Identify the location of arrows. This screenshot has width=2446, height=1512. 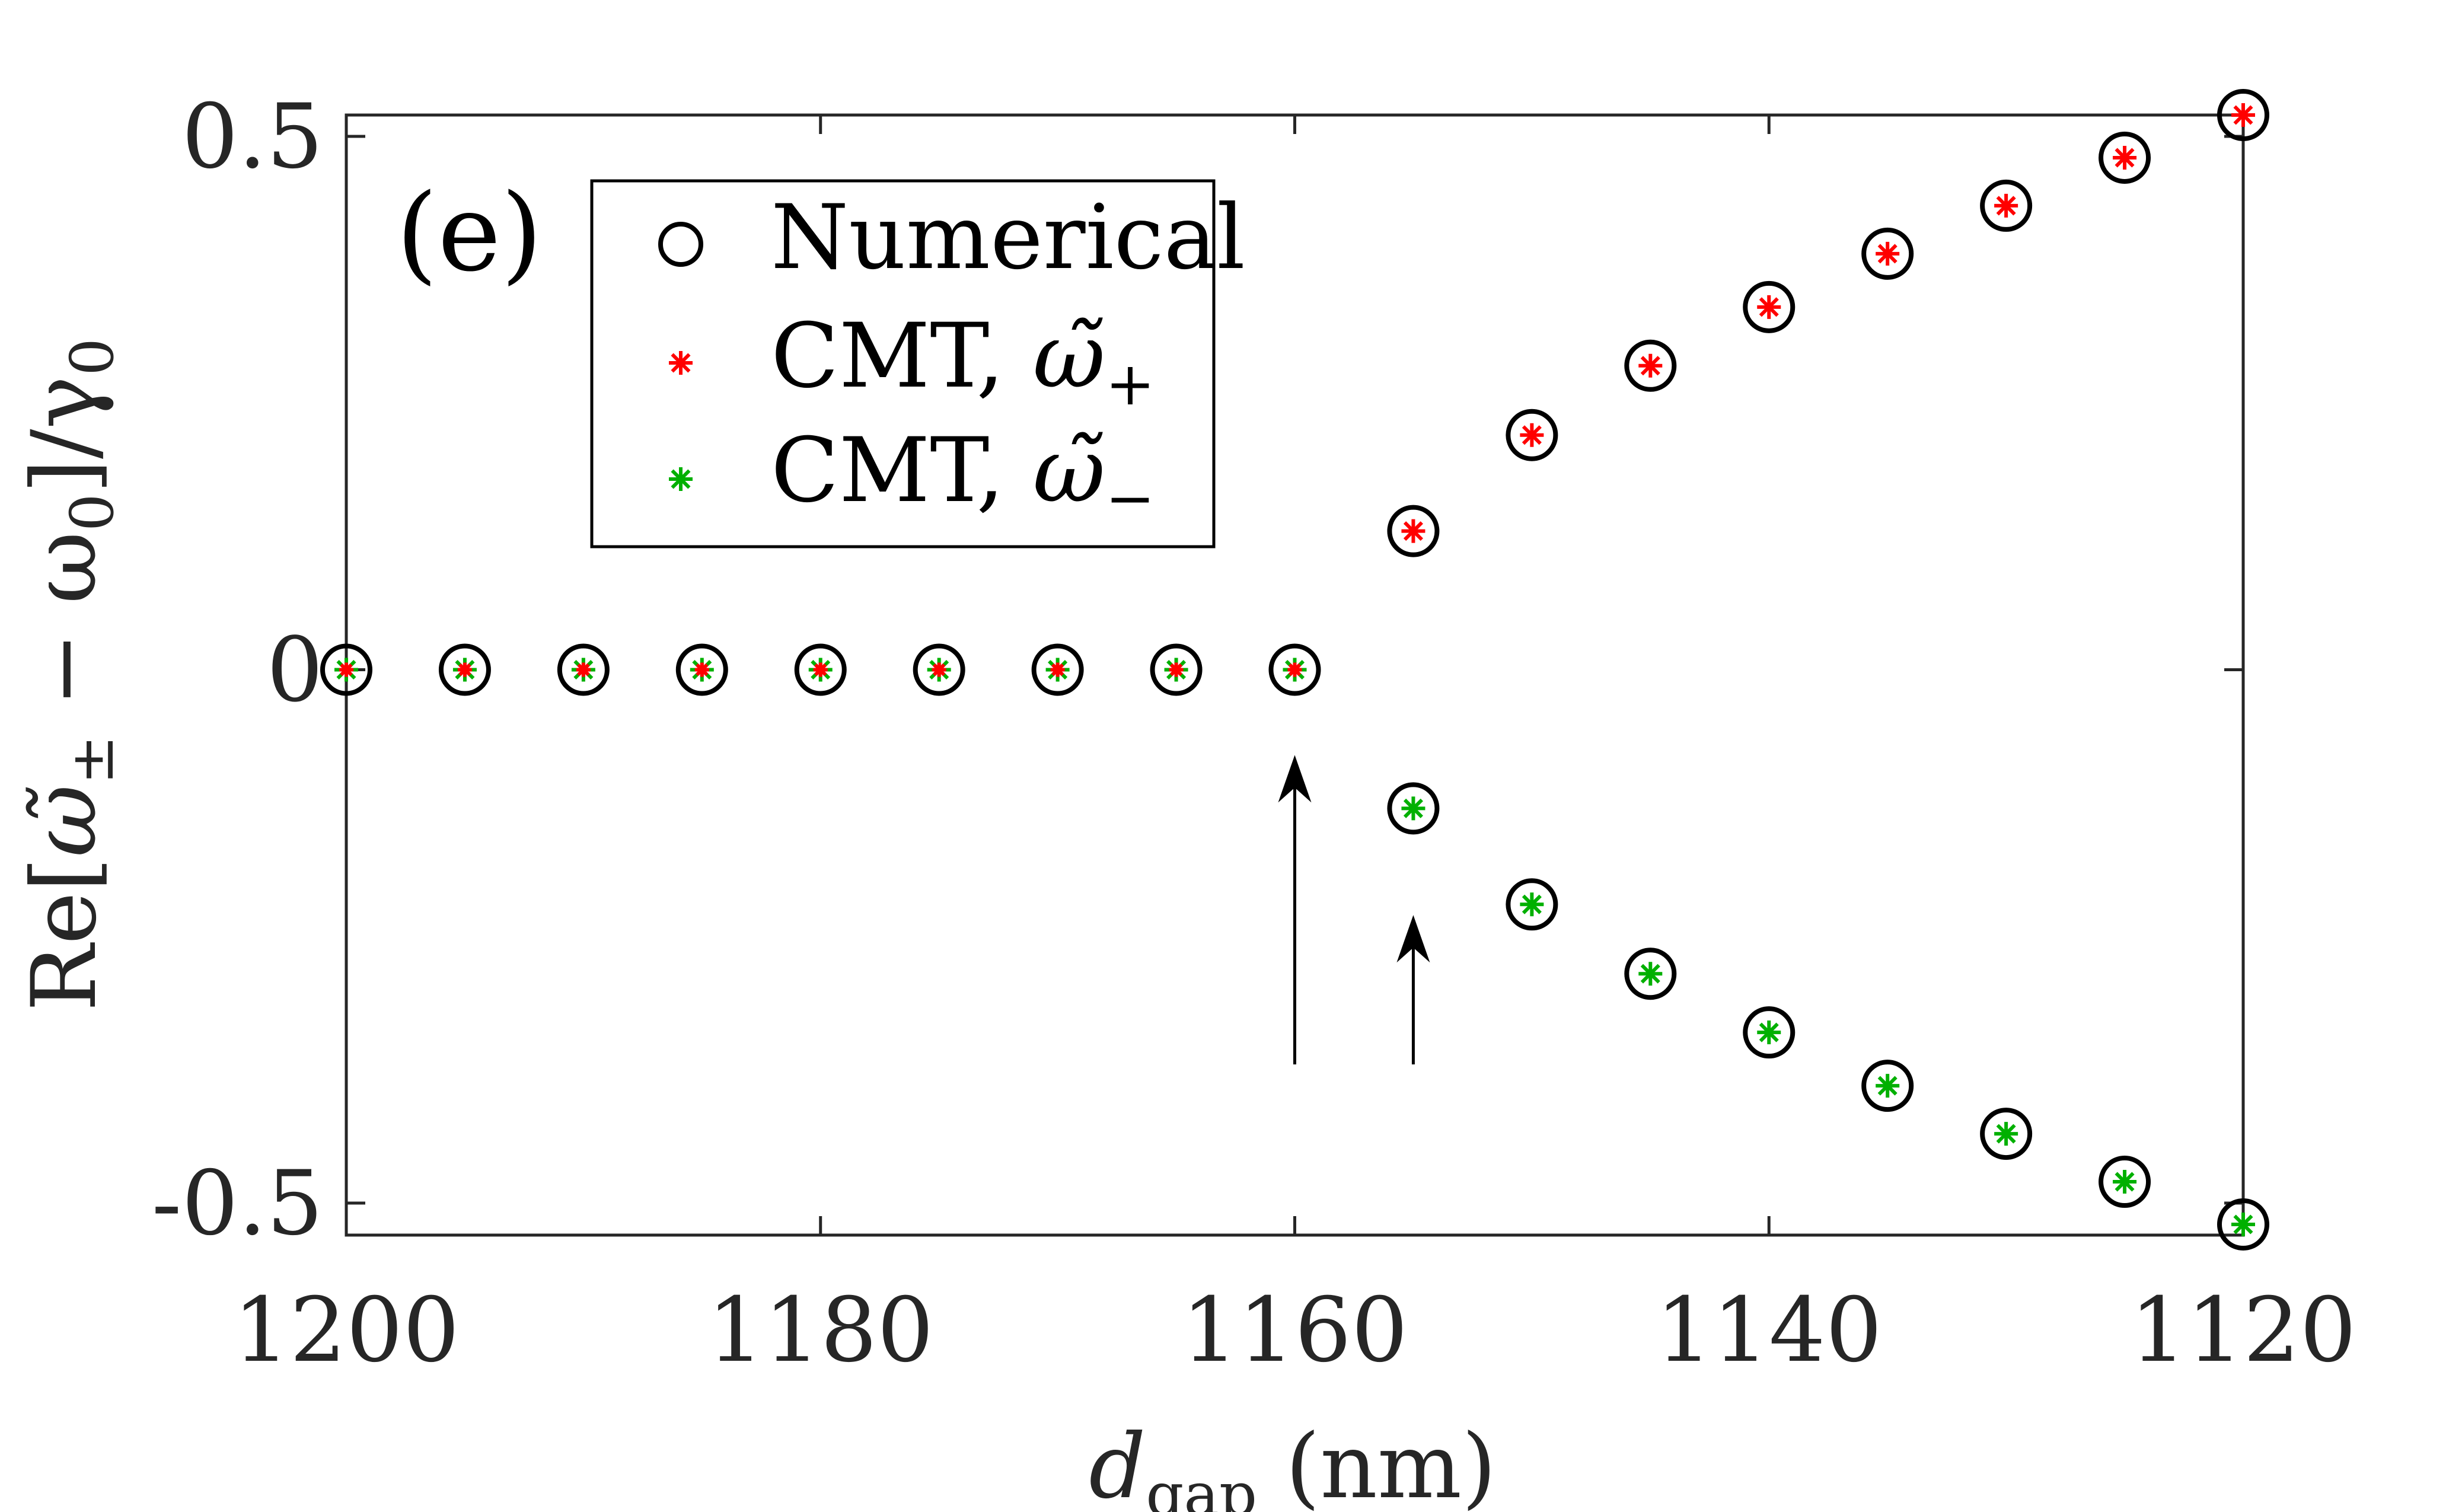
(1354, 910).